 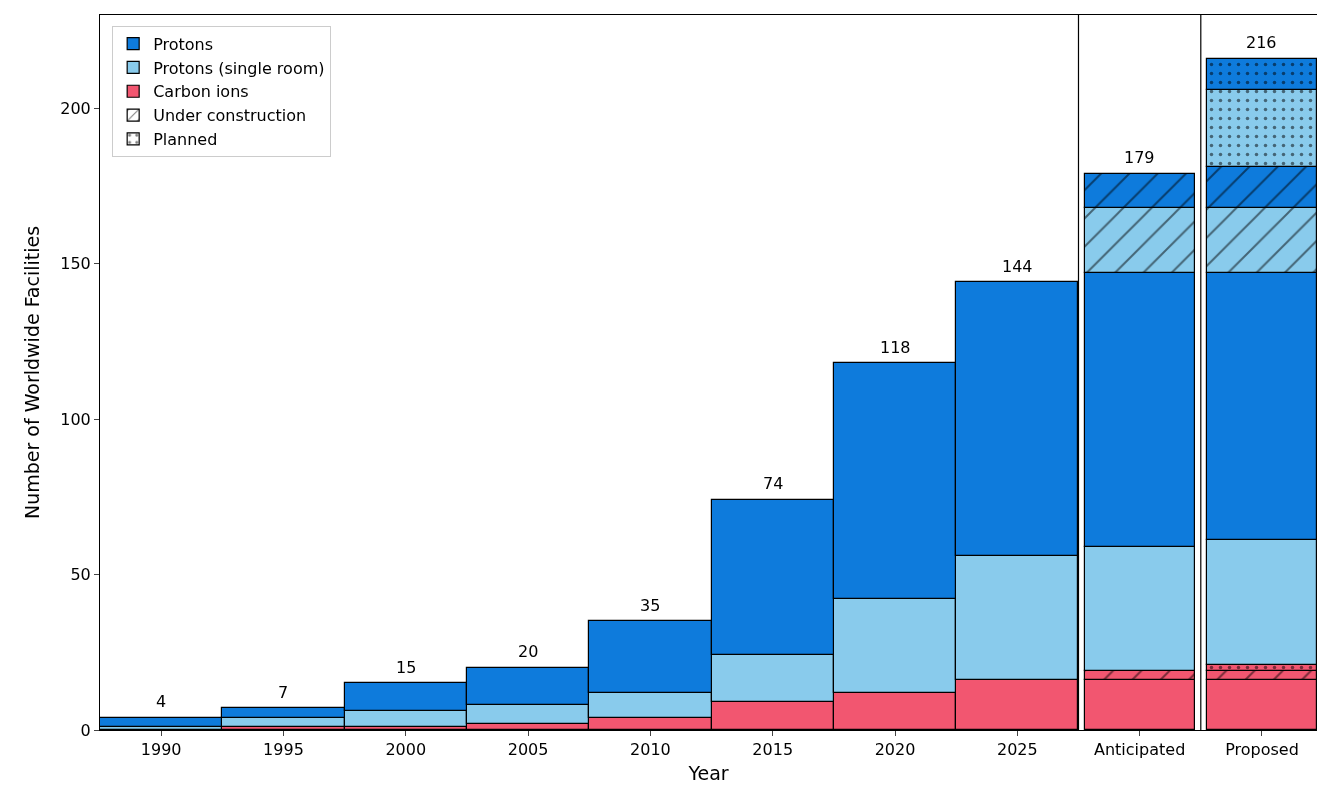 What do you see at coordinates (1017, 266) in the screenshot?
I see `total-label: 144` at bounding box center [1017, 266].